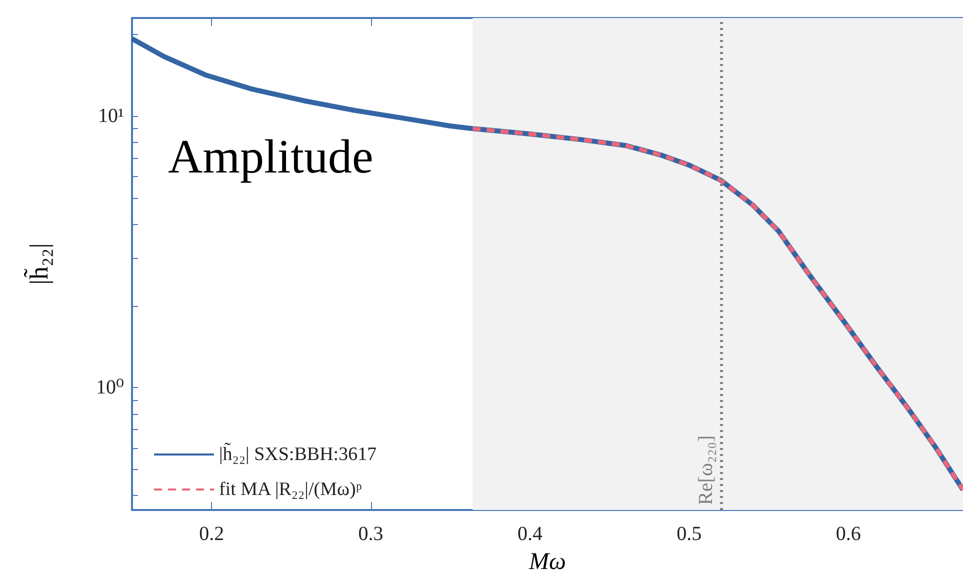  What do you see at coordinates (529, 534) in the screenshot?
I see `x-tick-label: 0.4` at bounding box center [529, 534].